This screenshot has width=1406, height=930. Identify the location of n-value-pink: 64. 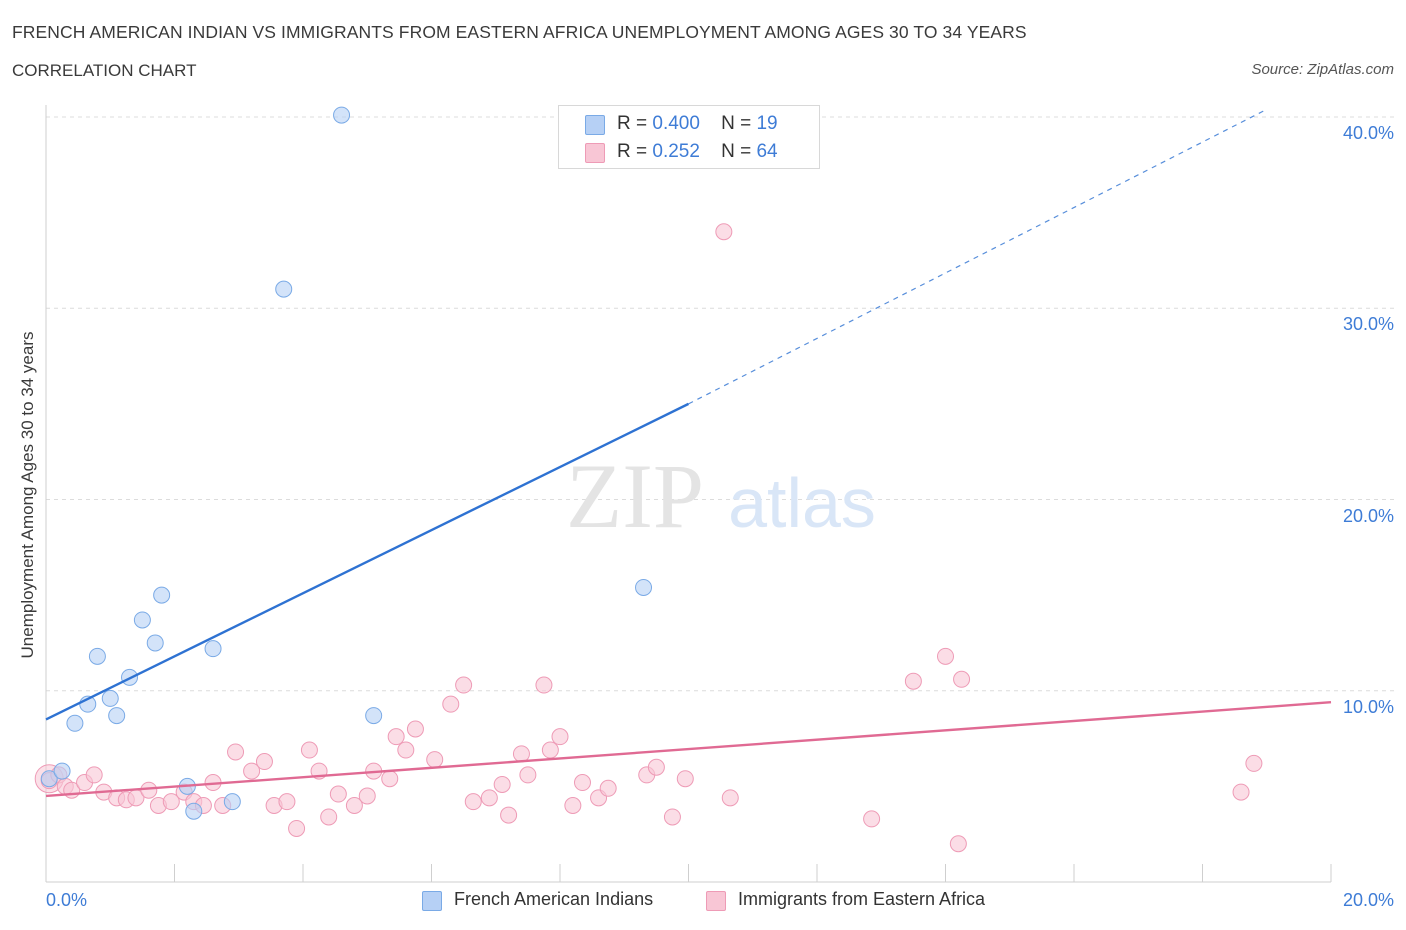
(767, 151).